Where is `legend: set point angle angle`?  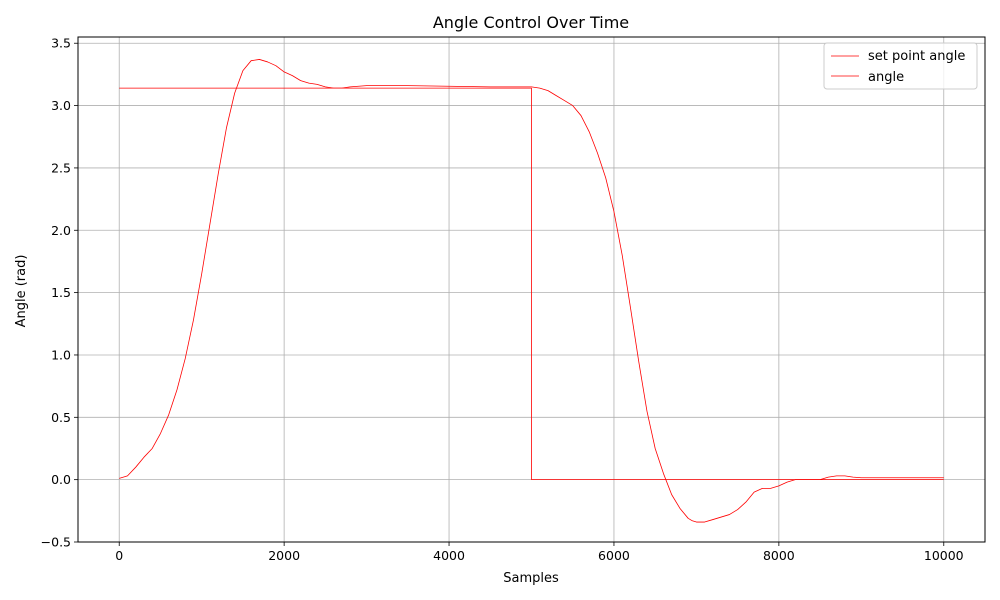
legend: set point angle angle is located at coordinates (900, 66).